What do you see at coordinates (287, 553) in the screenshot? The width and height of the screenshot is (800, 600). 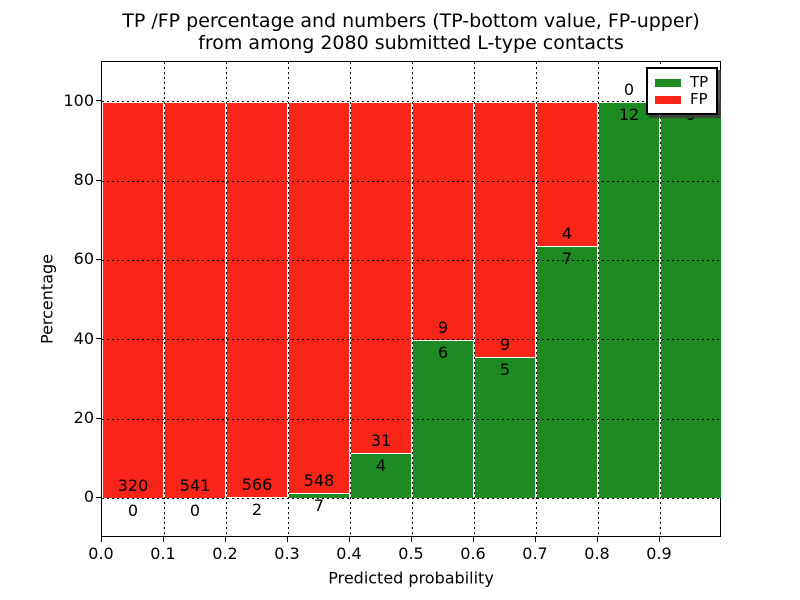 I see `x-tick-label: 0.3` at bounding box center [287, 553].